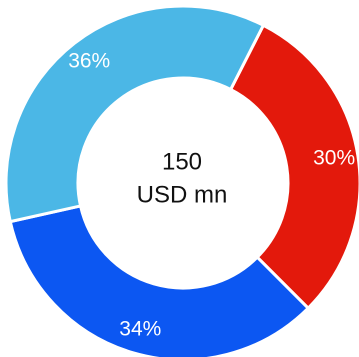 This screenshot has width=359, height=357. Describe the element at coordinates (89, 61) in the screenshot. I see `slice-label: 36%` at that location.